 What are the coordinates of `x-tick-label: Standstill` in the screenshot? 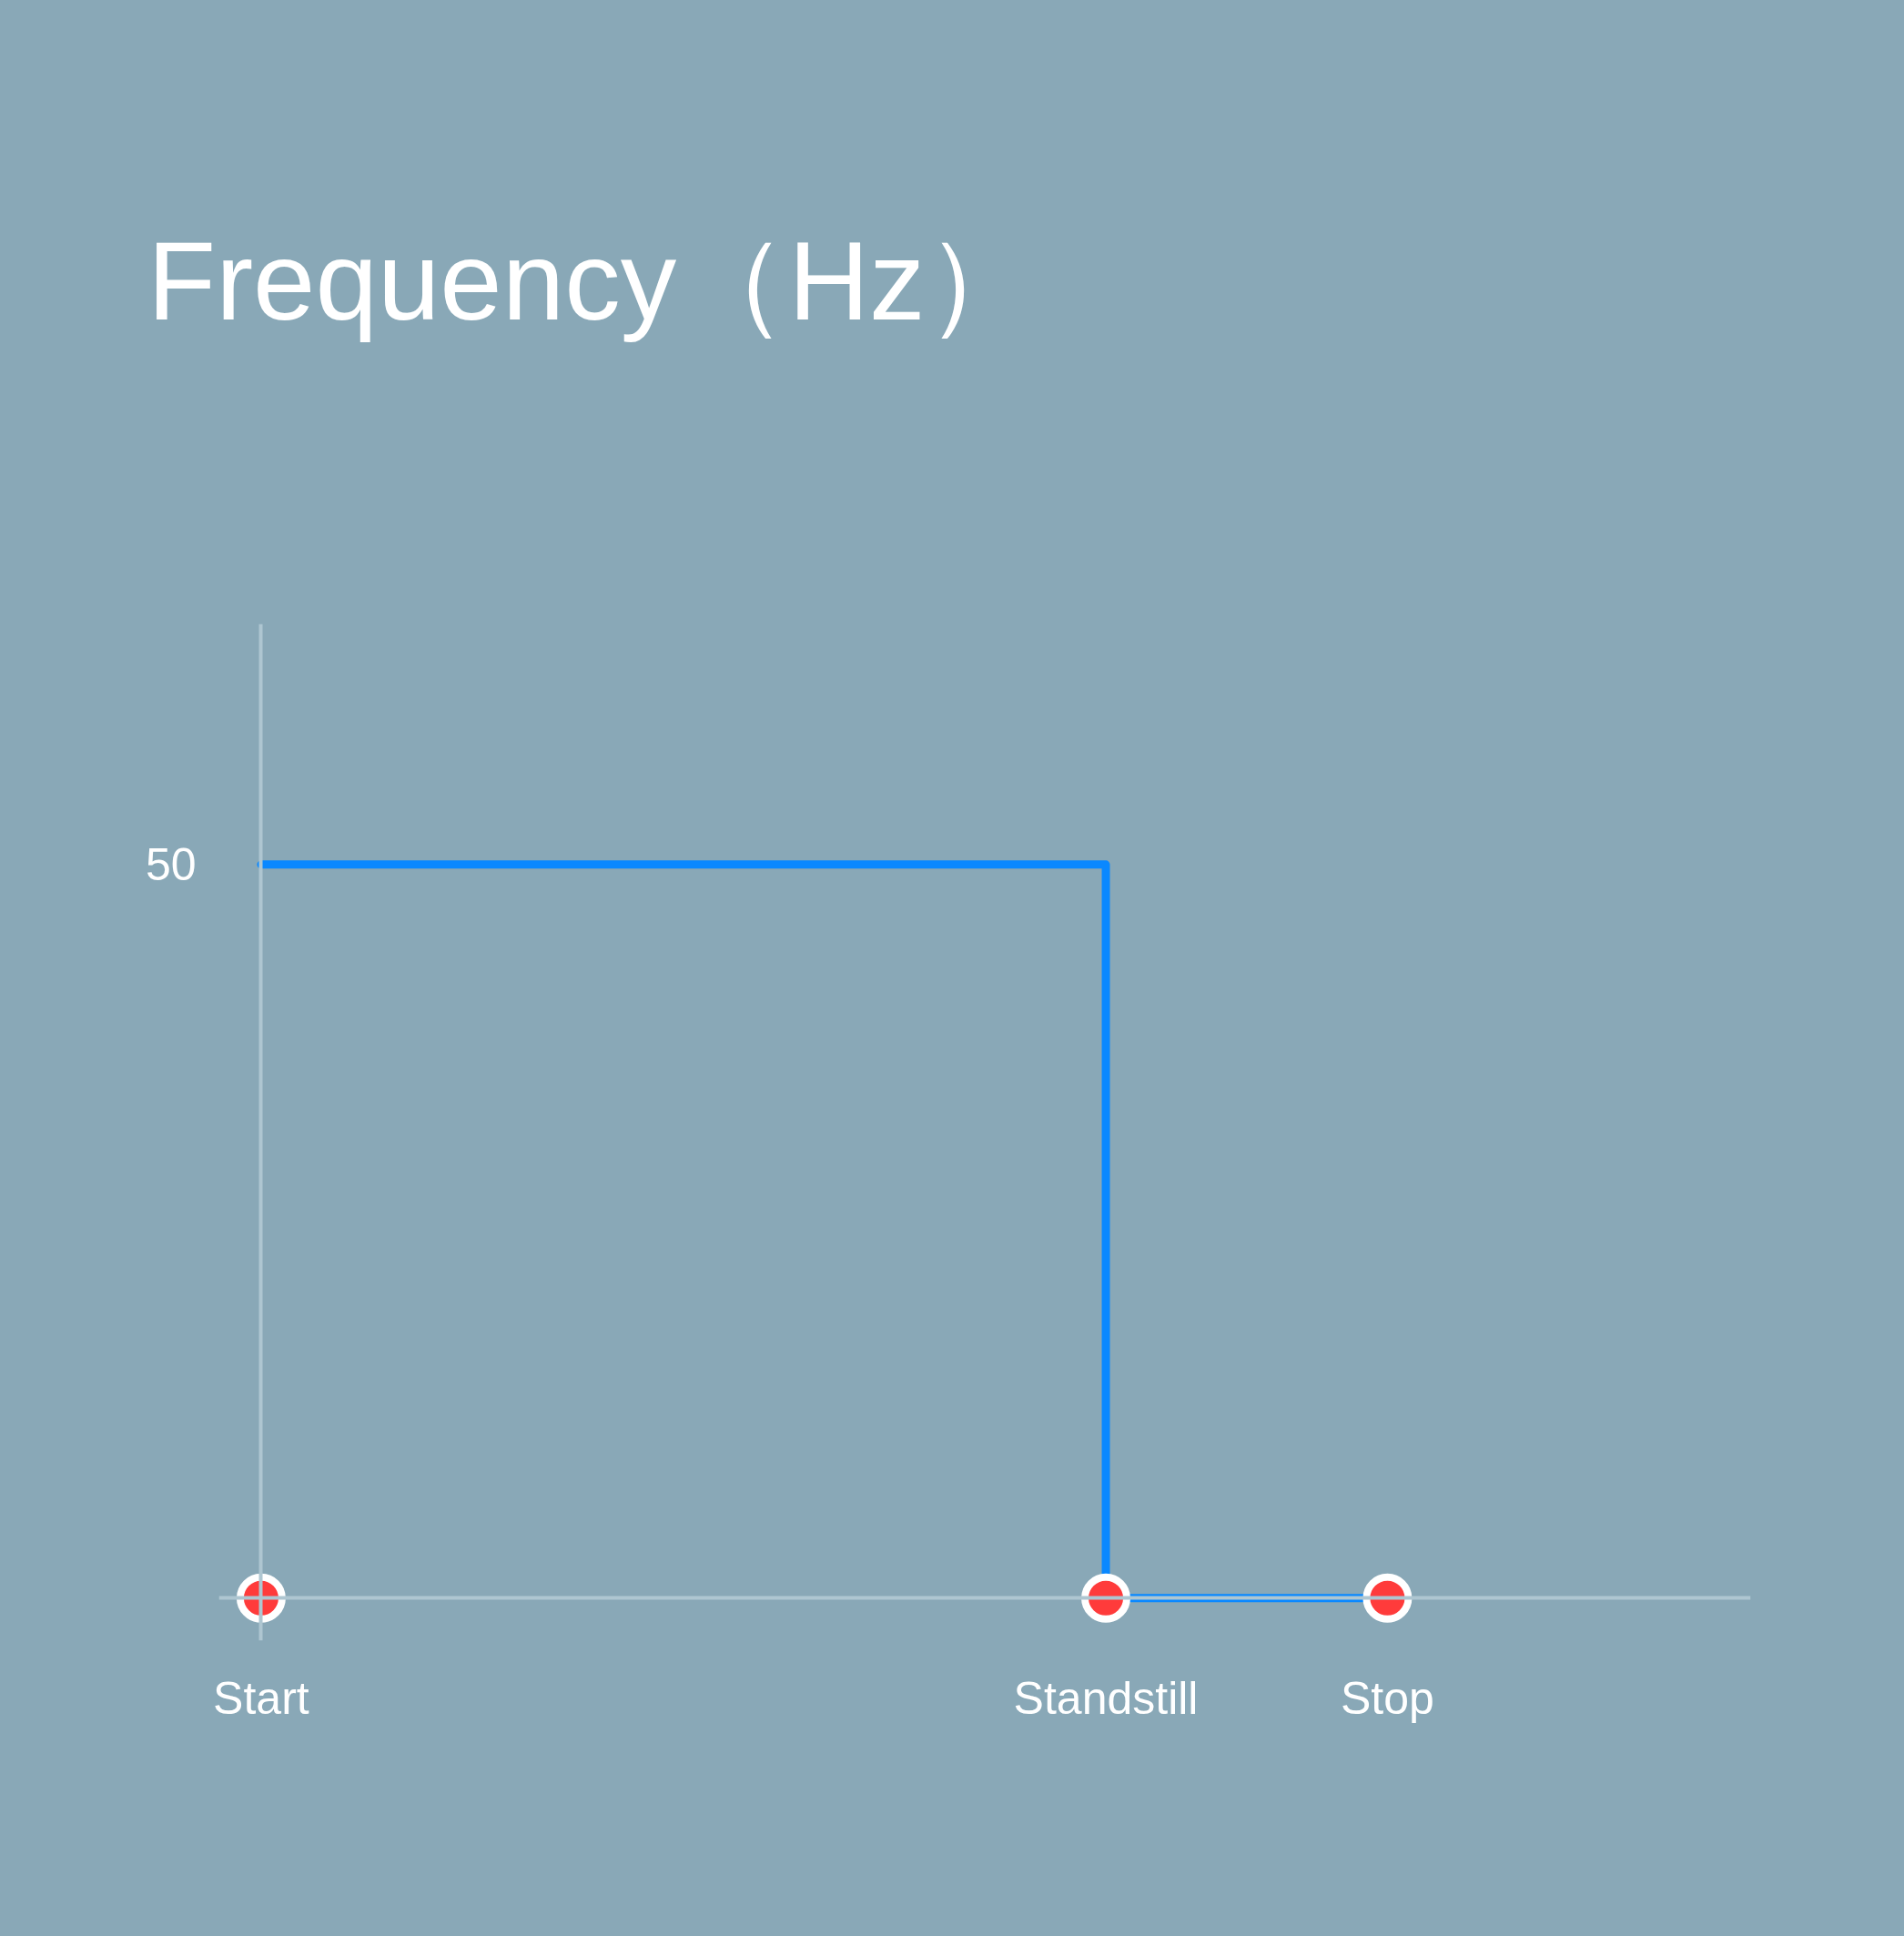 It's located at (1106, 1698).